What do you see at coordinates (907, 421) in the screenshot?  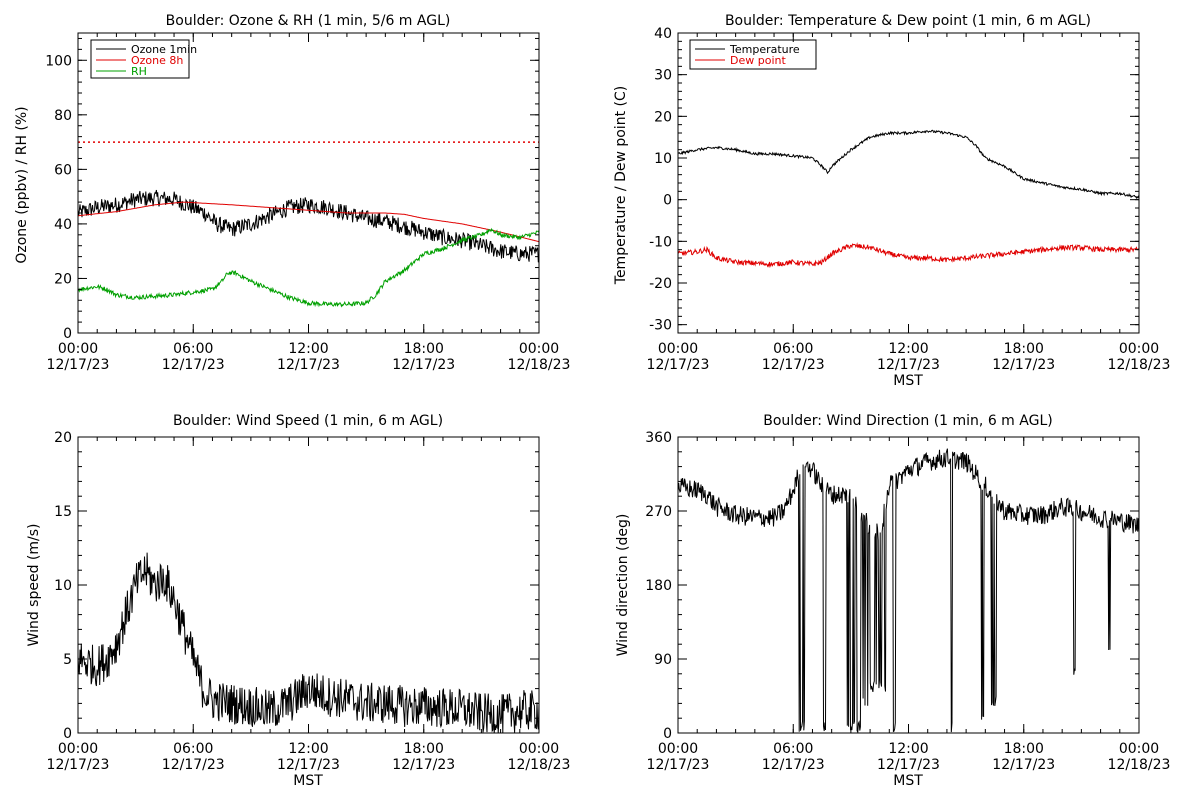 I see `chart-title: Boulder: Wind Direction (1 min, 6 m AGL)` at bounding box center [907, 421].